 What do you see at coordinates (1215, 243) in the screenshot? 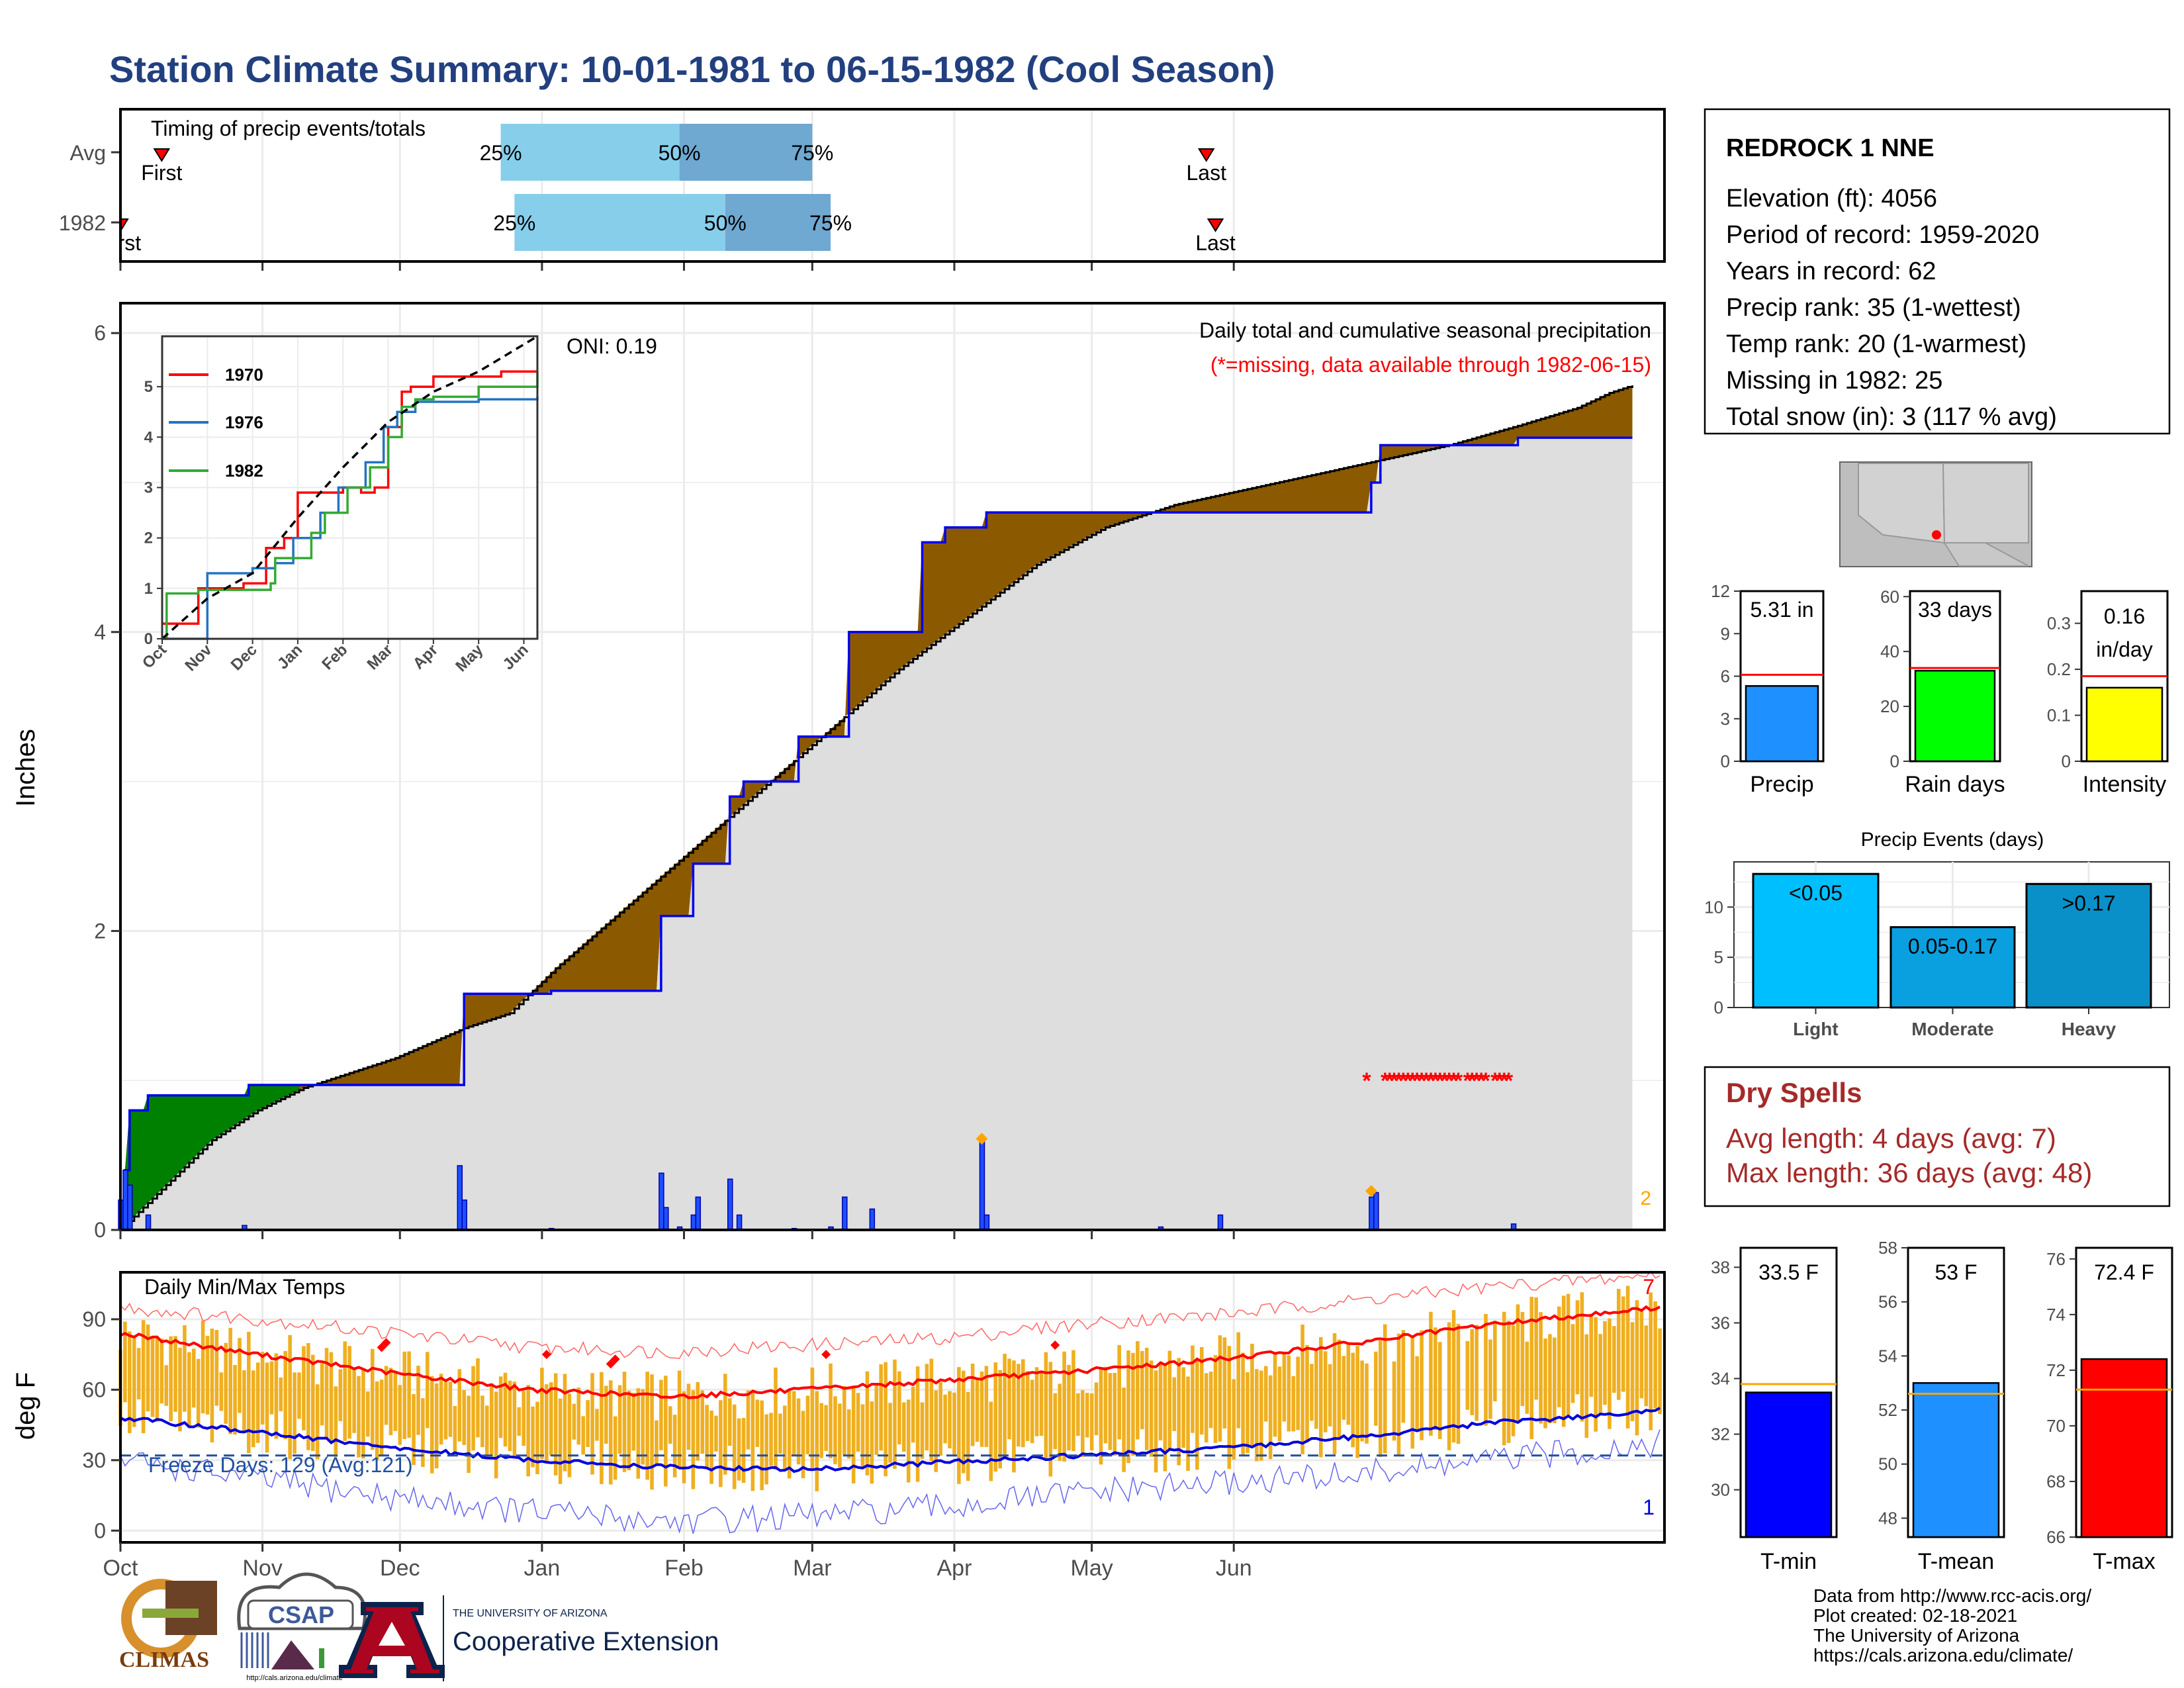
I see `timing-last-label: Last` at bounding box center [1215, 243].